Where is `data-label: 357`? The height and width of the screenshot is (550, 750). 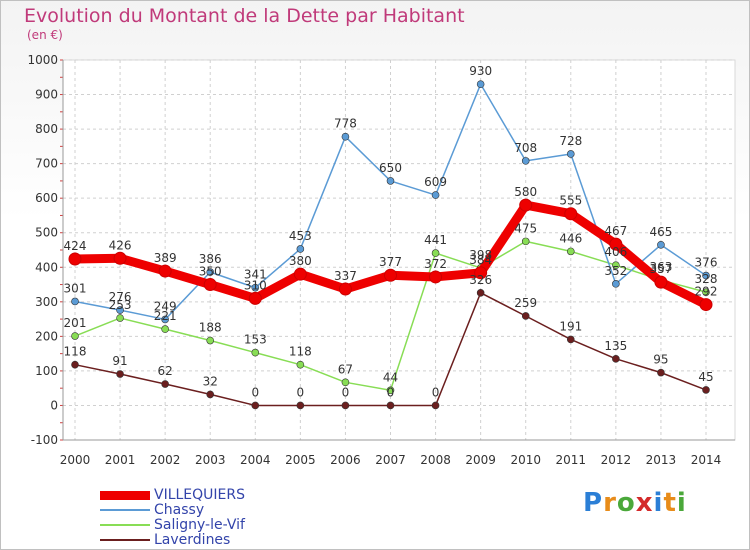 data-label: 357 is located at coordinates (660, 269).